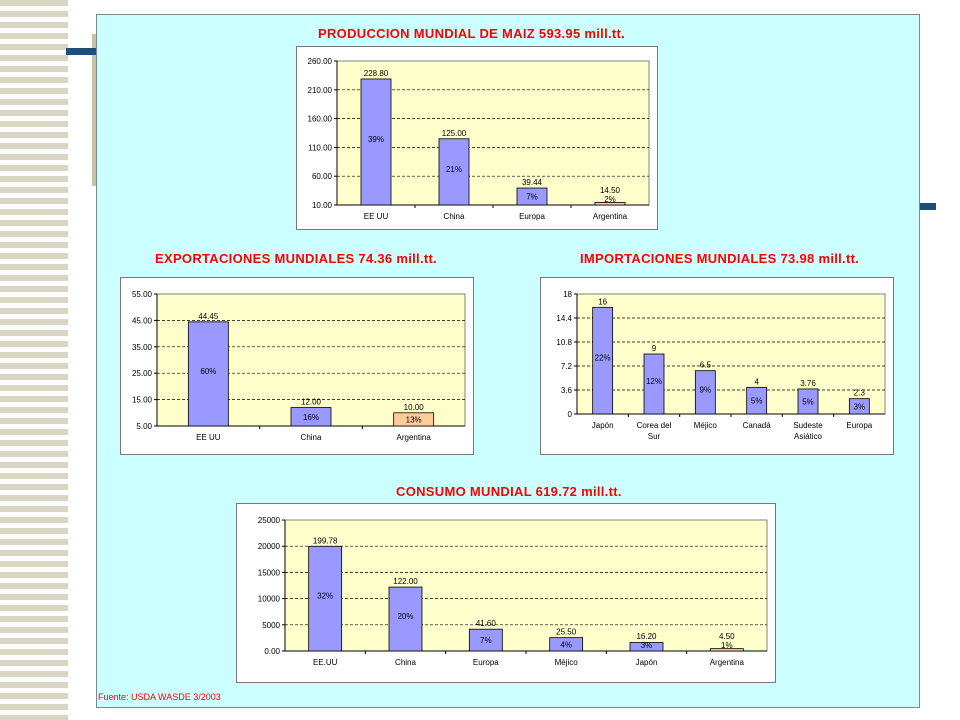 This screenshot has height=720, width=960. What do you see at coordinates (860, 393) in the screenshot?
I see `value-label: 2.3` at bounding box center [860, 393].